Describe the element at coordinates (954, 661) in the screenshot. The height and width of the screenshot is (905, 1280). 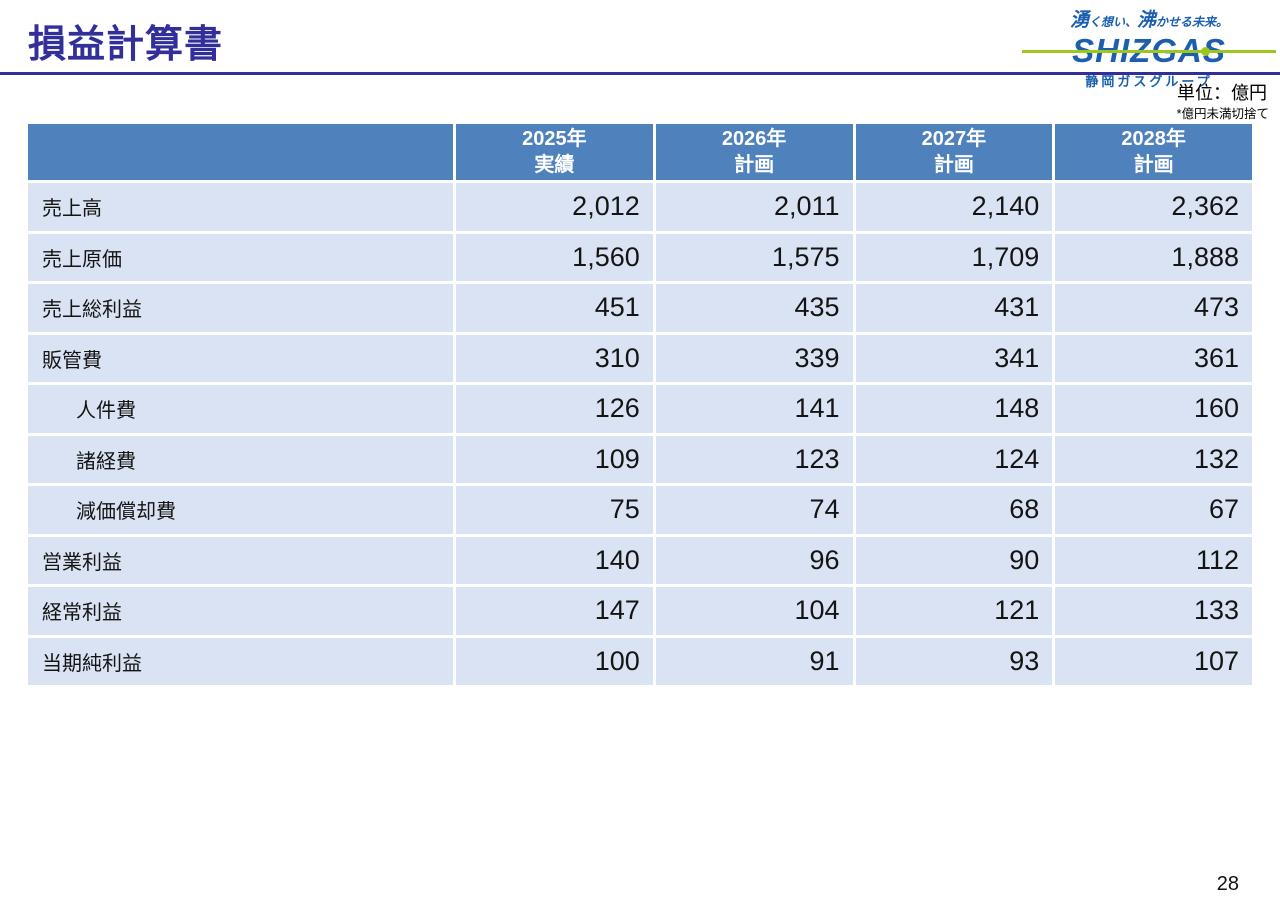
I see `cell-value: 93` at that location.